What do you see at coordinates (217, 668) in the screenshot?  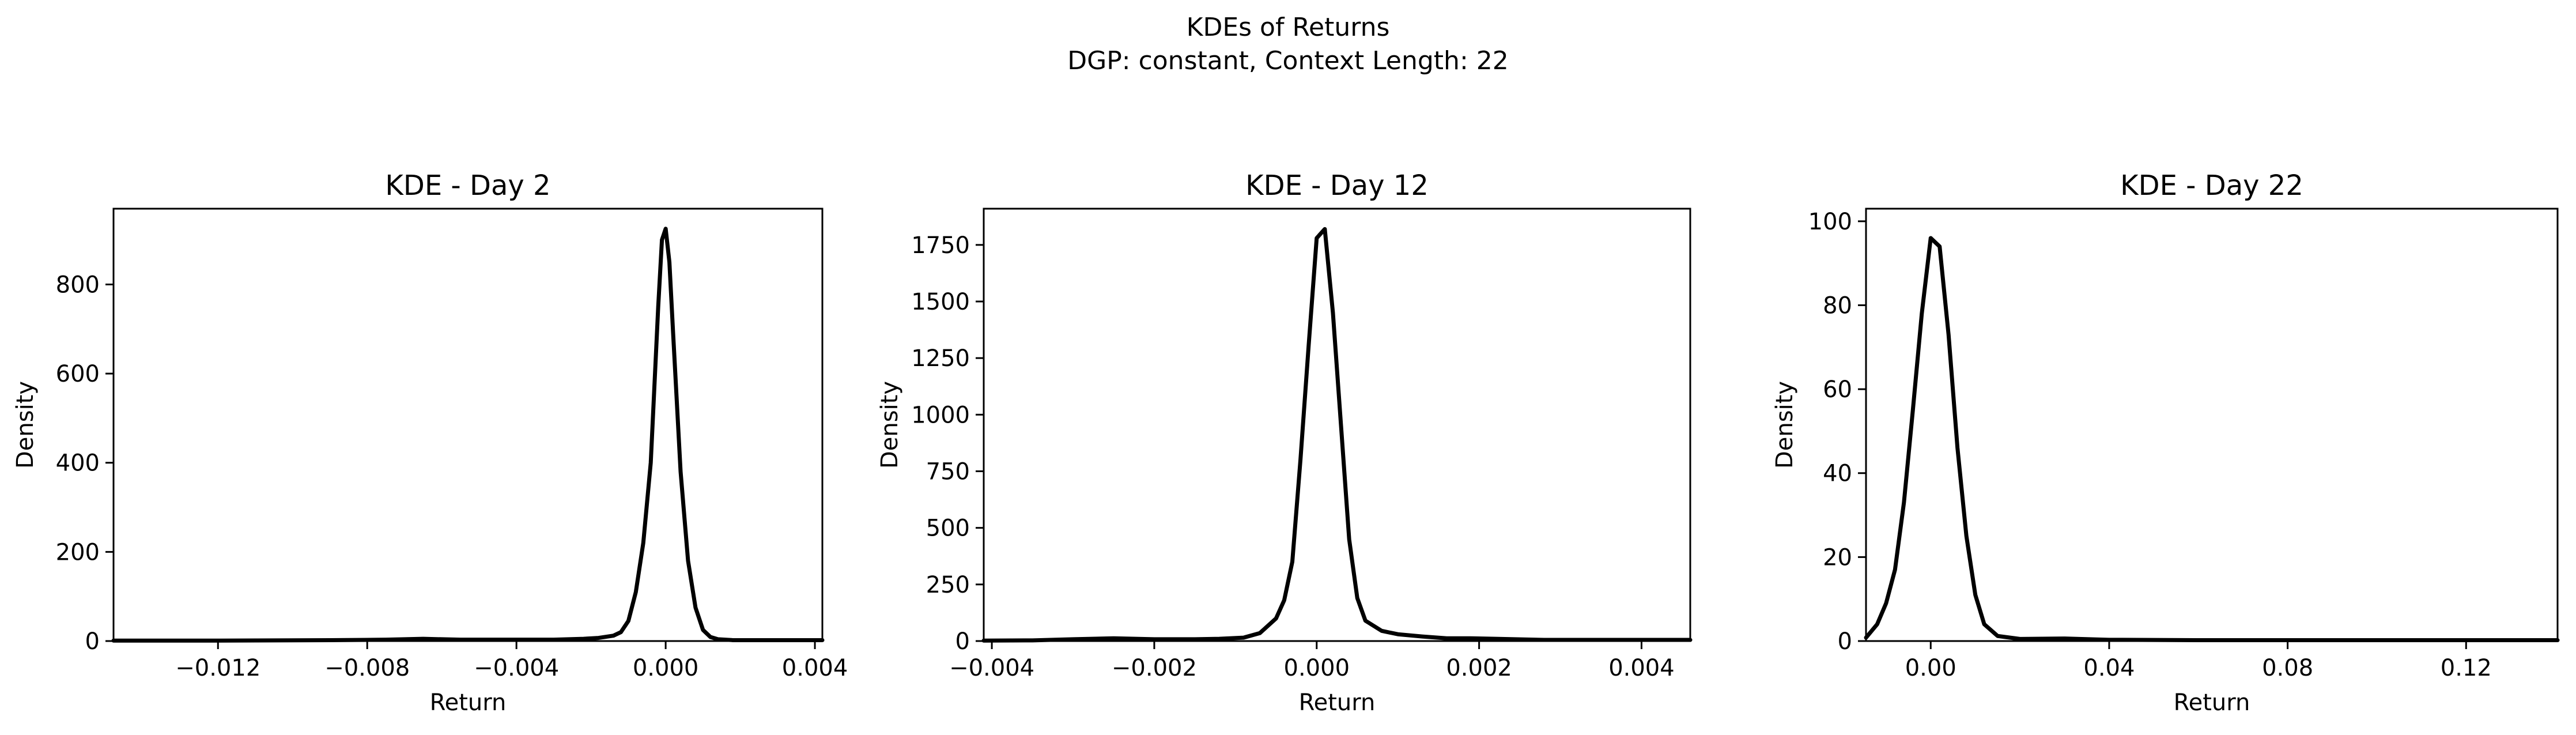 I see `x-tick-label: −0.012` at bounding box center [217, 668].